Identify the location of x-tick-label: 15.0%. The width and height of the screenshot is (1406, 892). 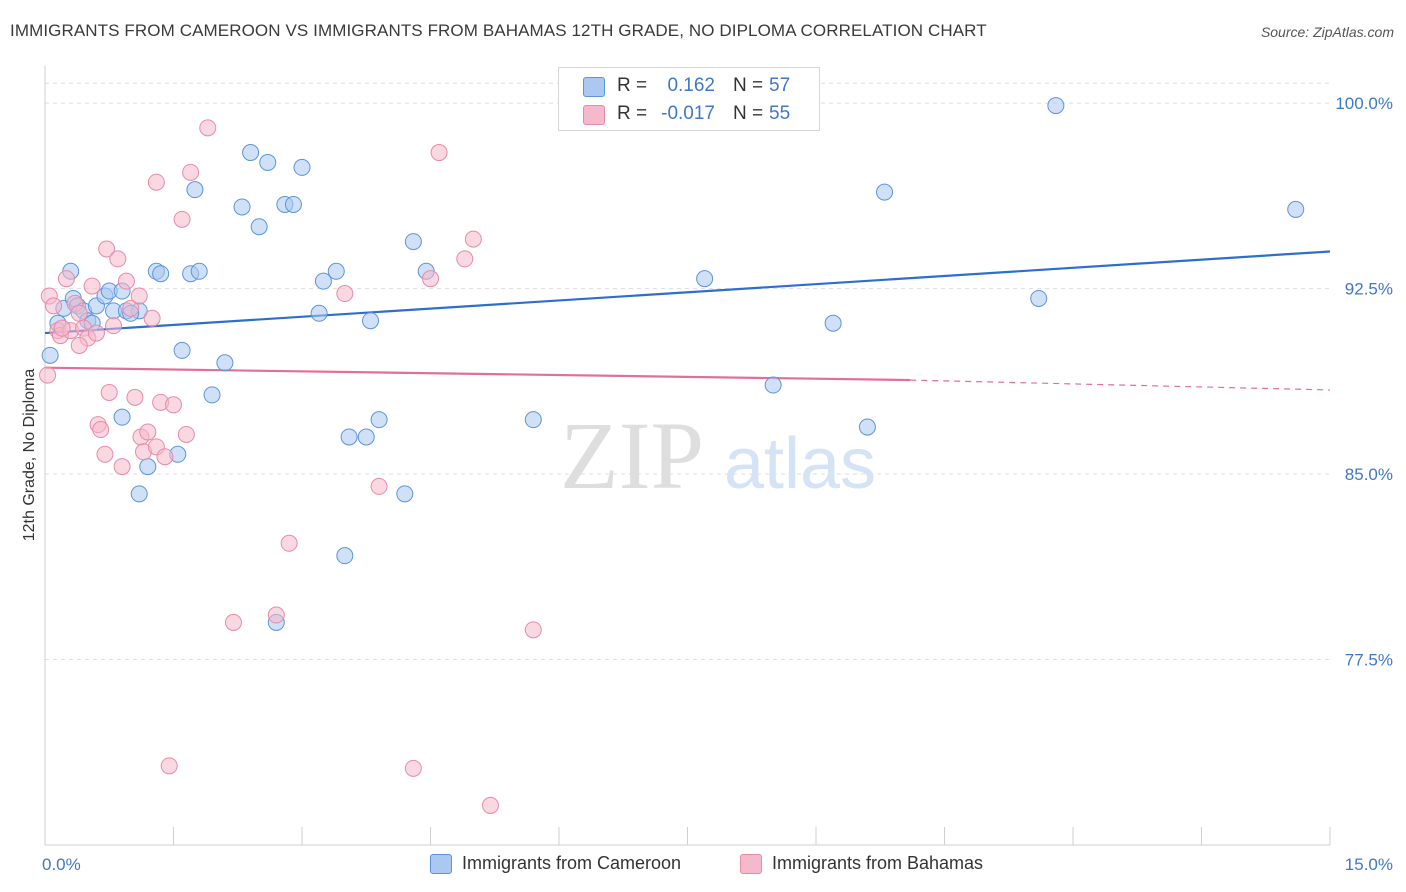
(1369, 864).